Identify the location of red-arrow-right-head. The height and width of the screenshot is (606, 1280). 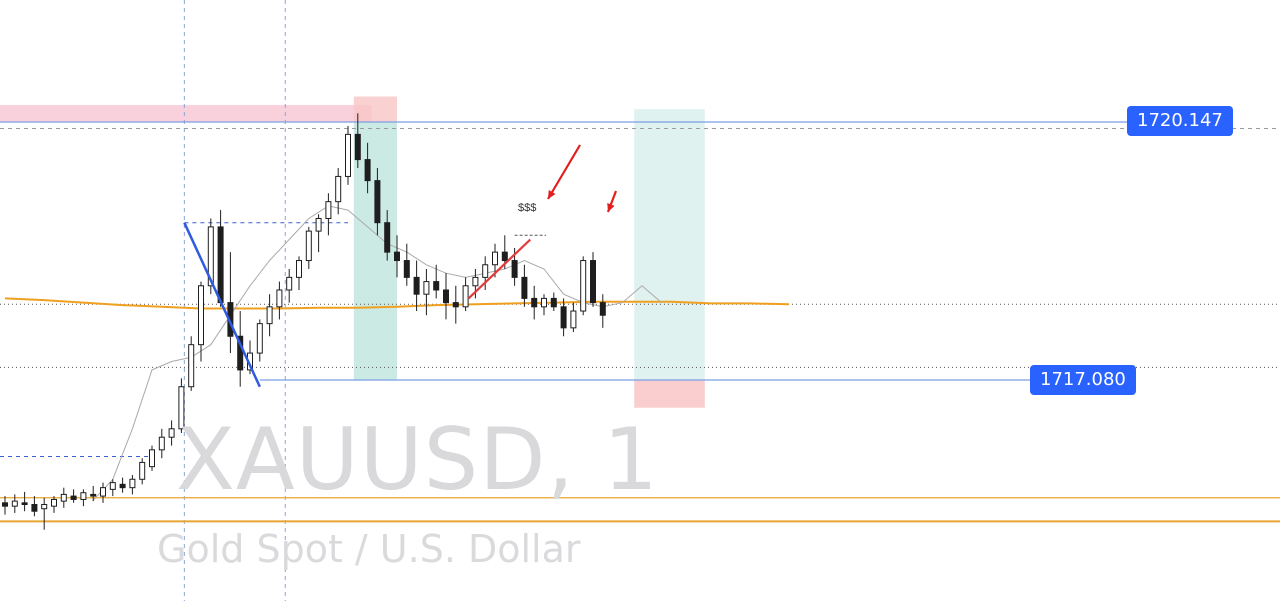
(611, 207).